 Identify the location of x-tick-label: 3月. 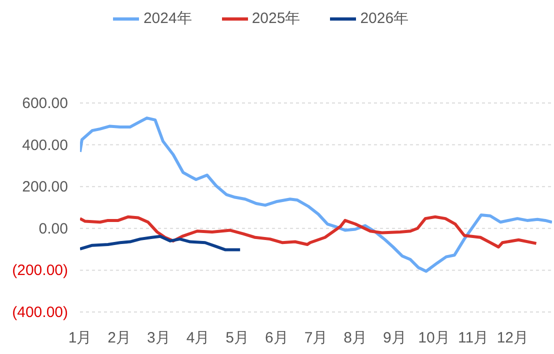
(158, 338).